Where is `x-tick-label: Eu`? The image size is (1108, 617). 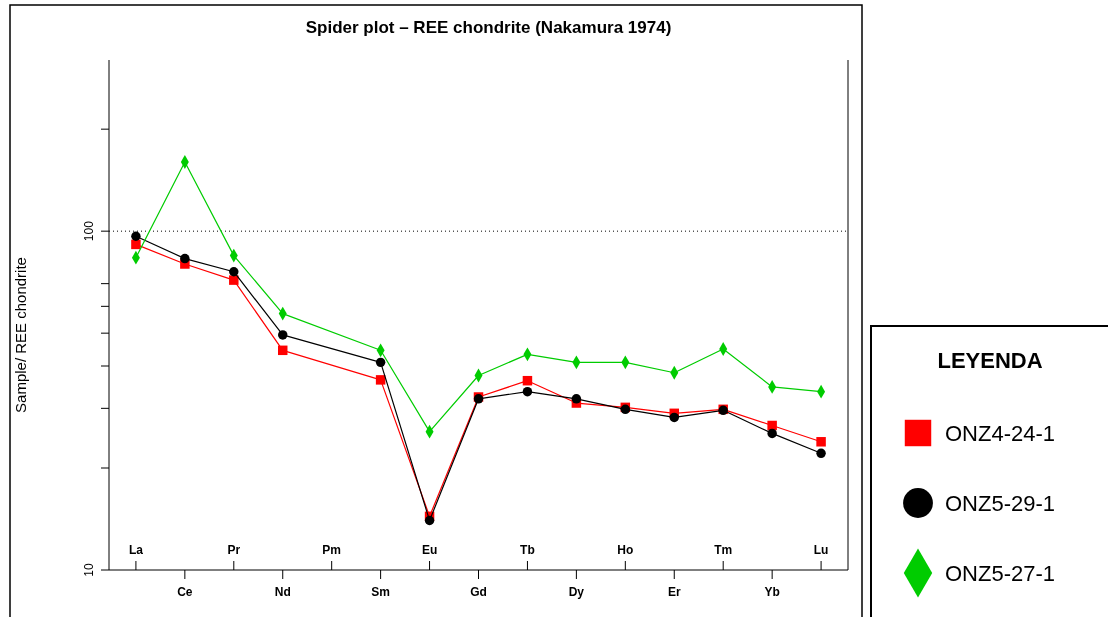
x-tick-label: Eu is located at coordinates (429, 550).